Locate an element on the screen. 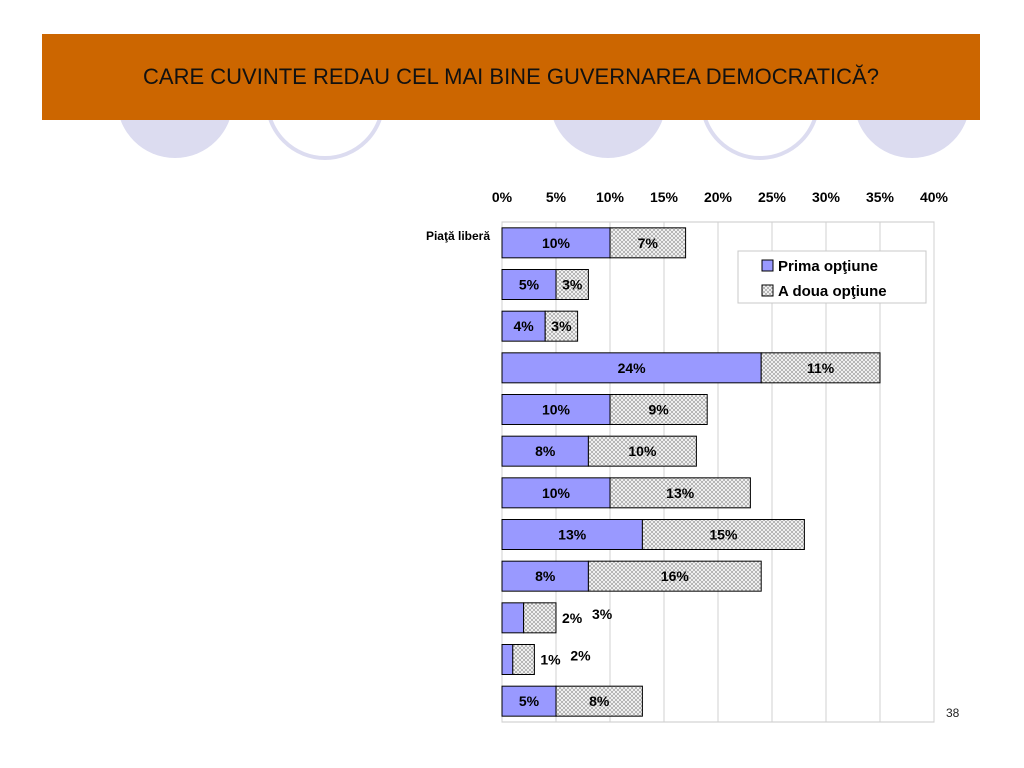 This screenshot has width=1024, height=768. category-label: Piaţă liberă is located at coordinates (458, 236).